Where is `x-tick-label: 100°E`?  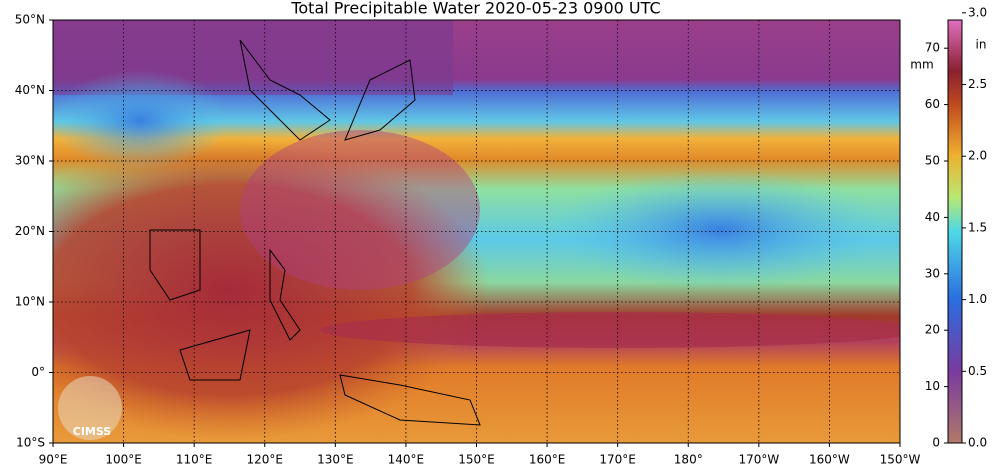 x-tick-label: 100°E is located at coordinates (123, 460).